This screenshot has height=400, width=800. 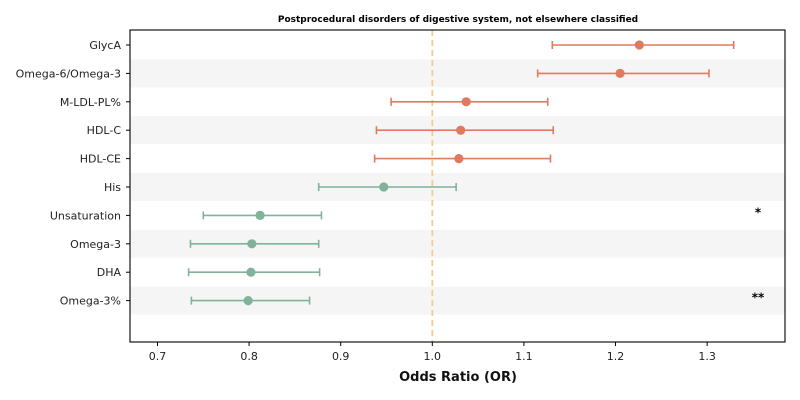 I want to click on significance-mark: **, so click(x=758, y=298).